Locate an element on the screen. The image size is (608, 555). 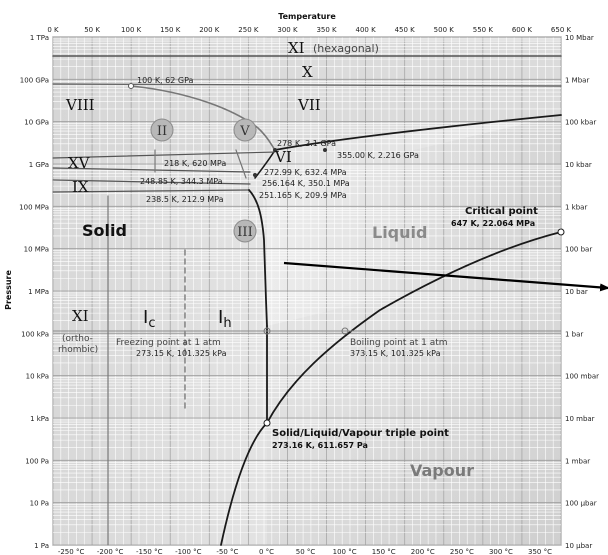
critical-point-title: Critical point is located at coordinates (501, 211).